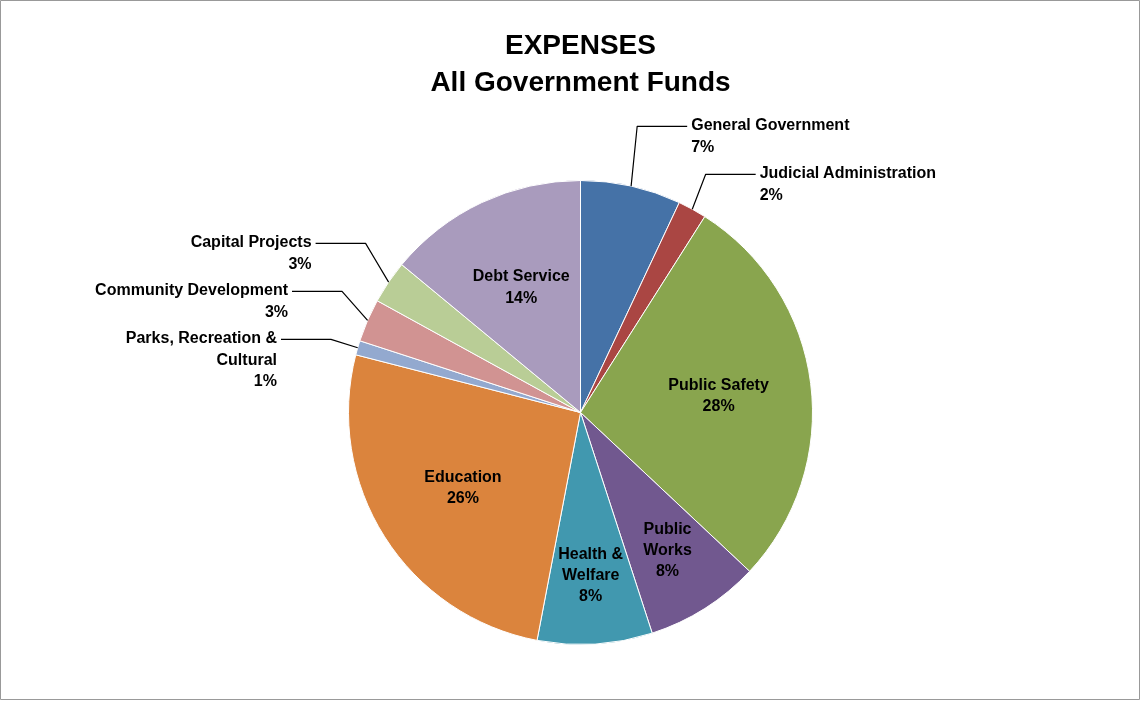 This screenshot has width=1145, height=705. Describe the element at coordinates (521, 297) in the screenshot. I see `data-label: 14%` at that location.